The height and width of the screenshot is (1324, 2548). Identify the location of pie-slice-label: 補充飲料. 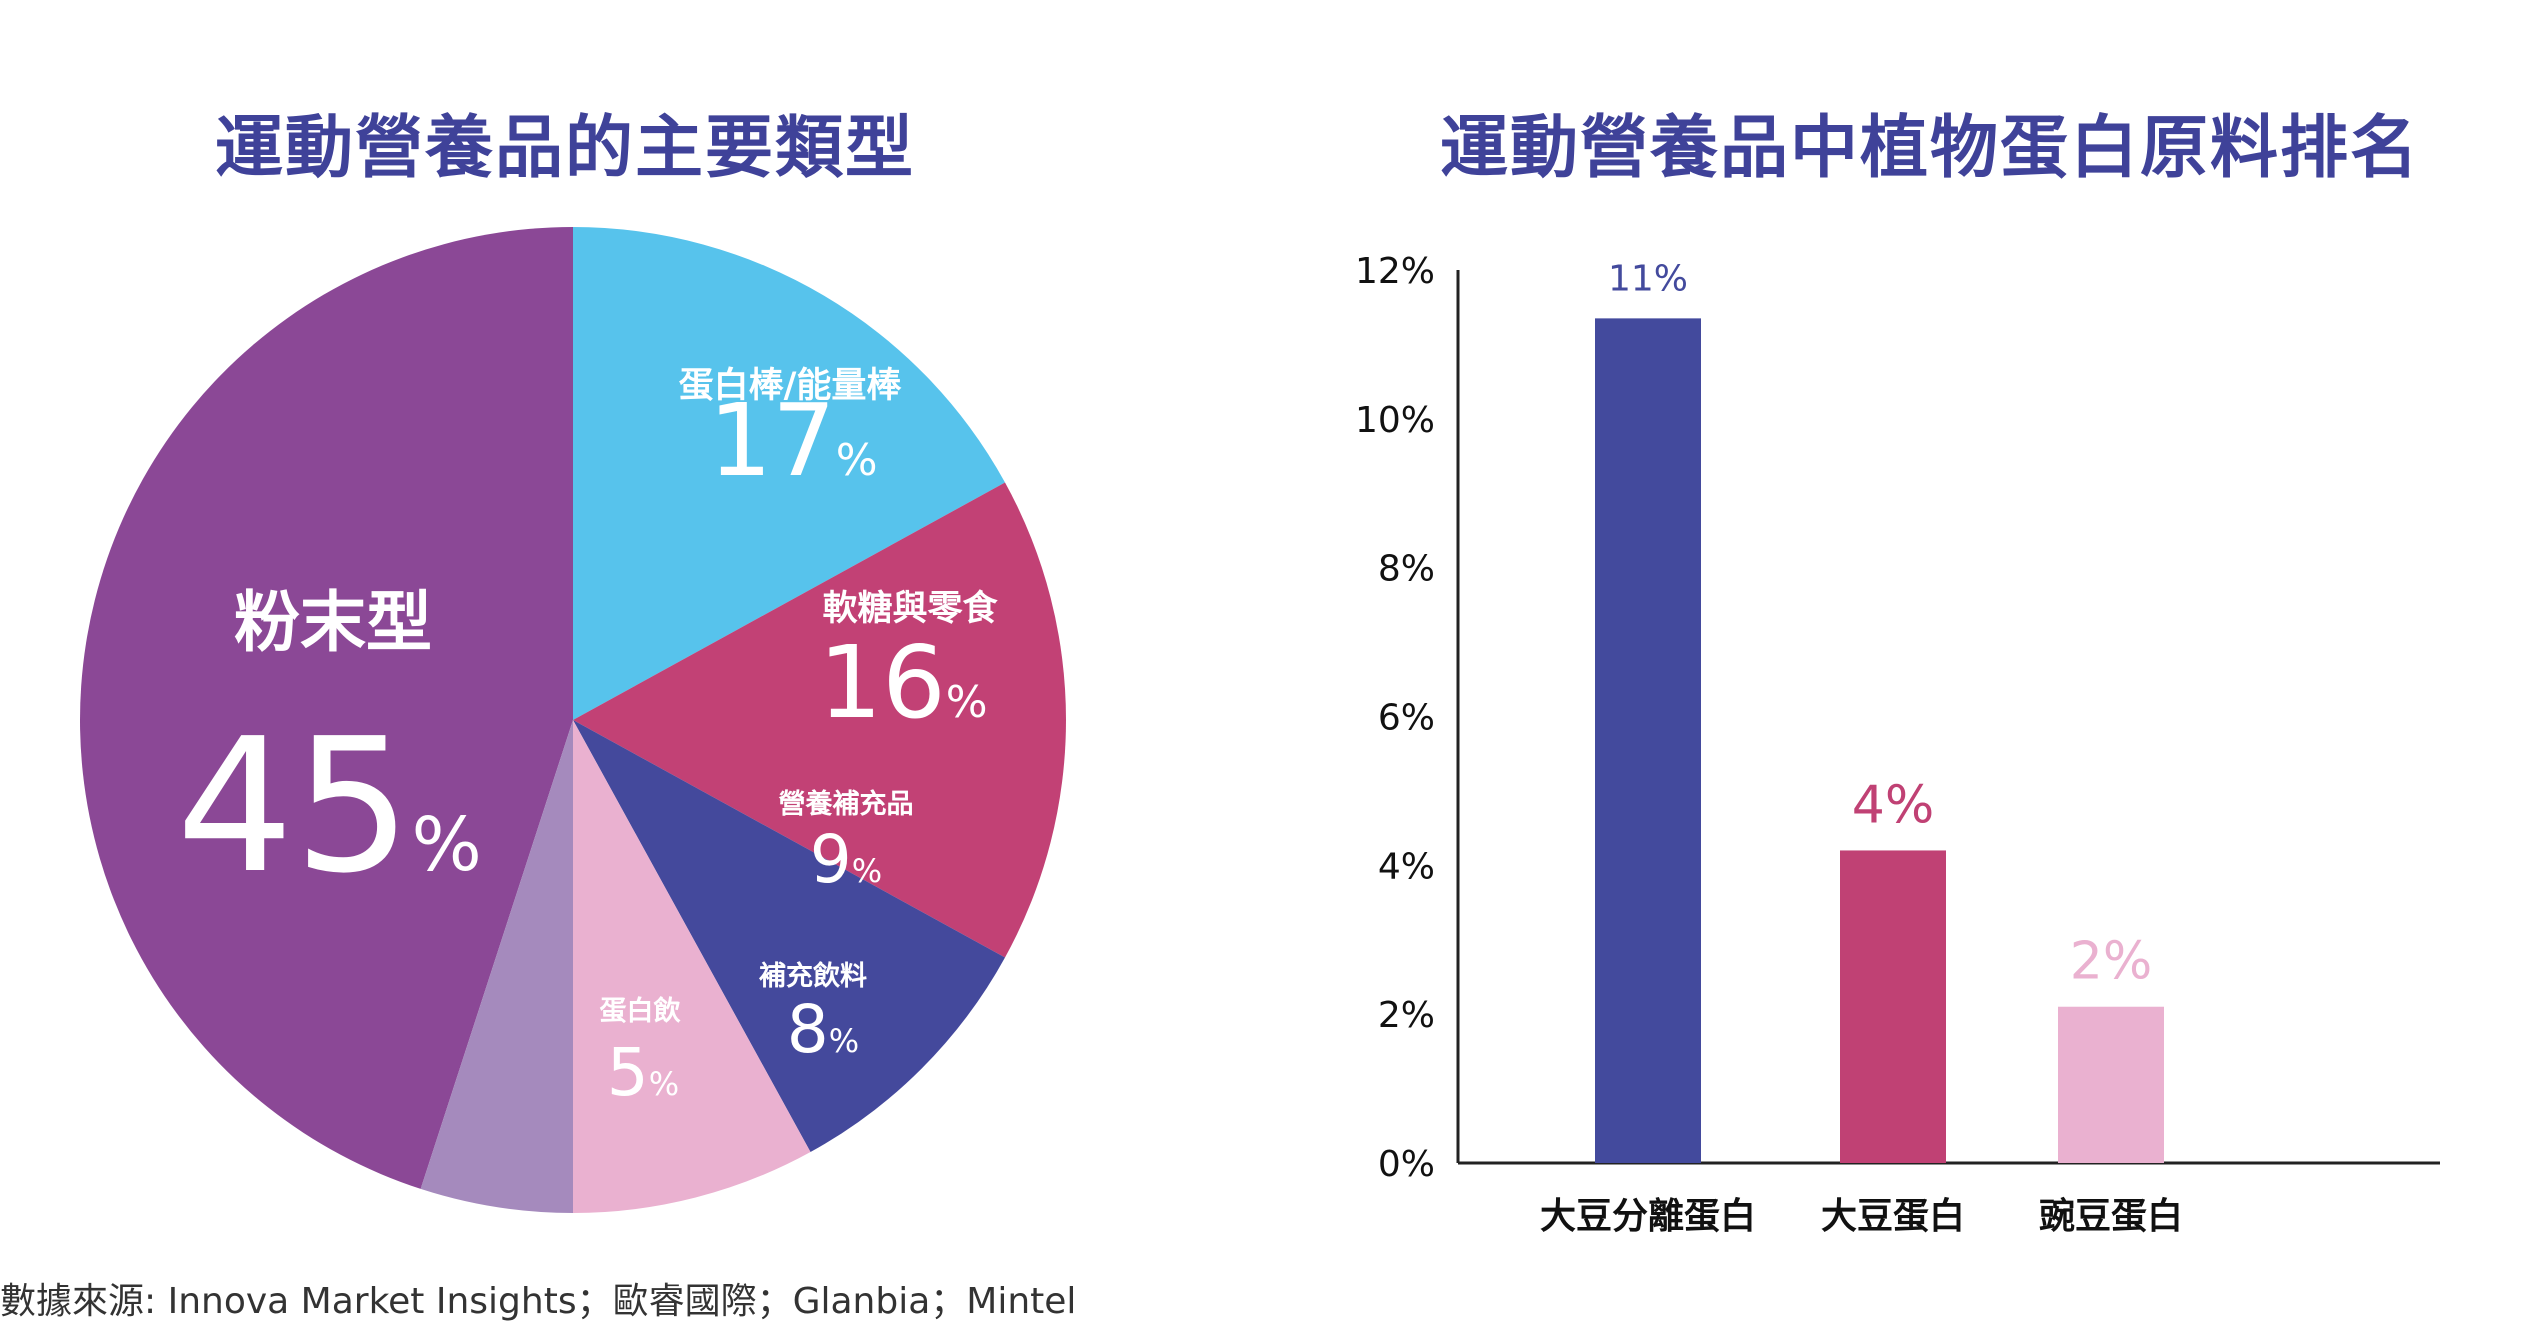
(812, 976).